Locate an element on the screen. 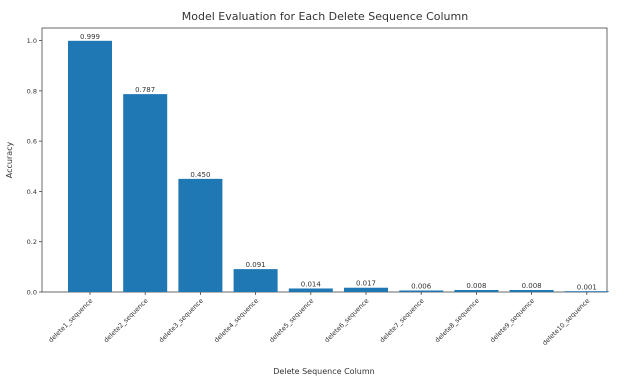  x-tick-label: delete1_sequence is located at coordinates (71, 321).